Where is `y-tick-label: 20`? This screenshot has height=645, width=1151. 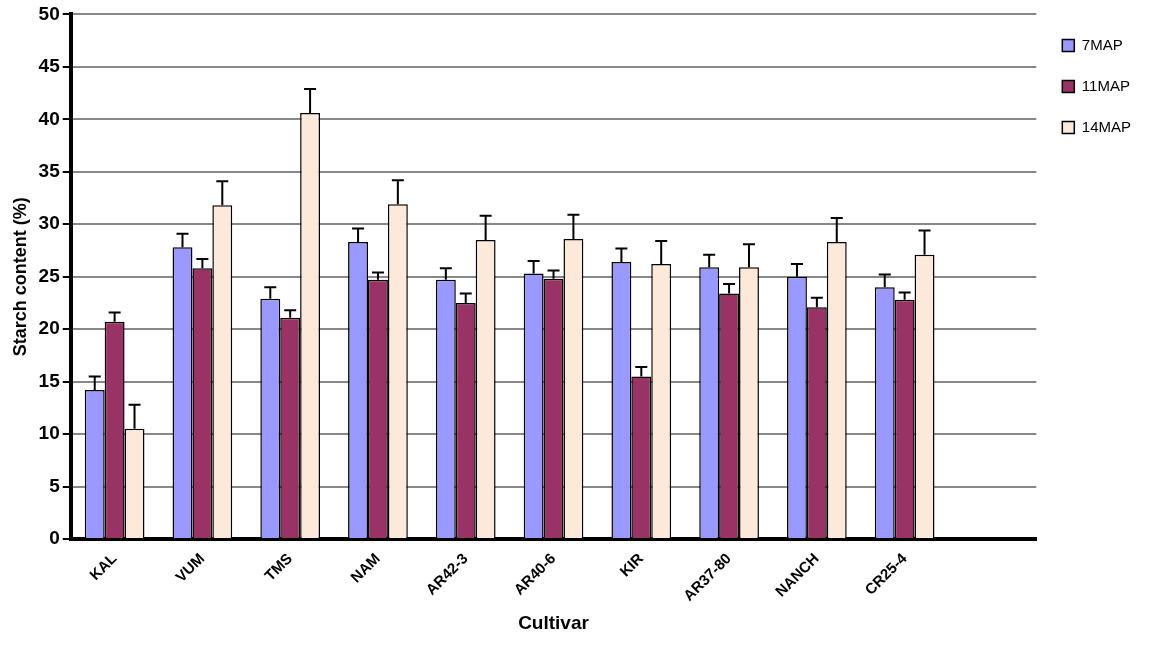
y-tick-label: 20 is located at coordinates (49, 328).